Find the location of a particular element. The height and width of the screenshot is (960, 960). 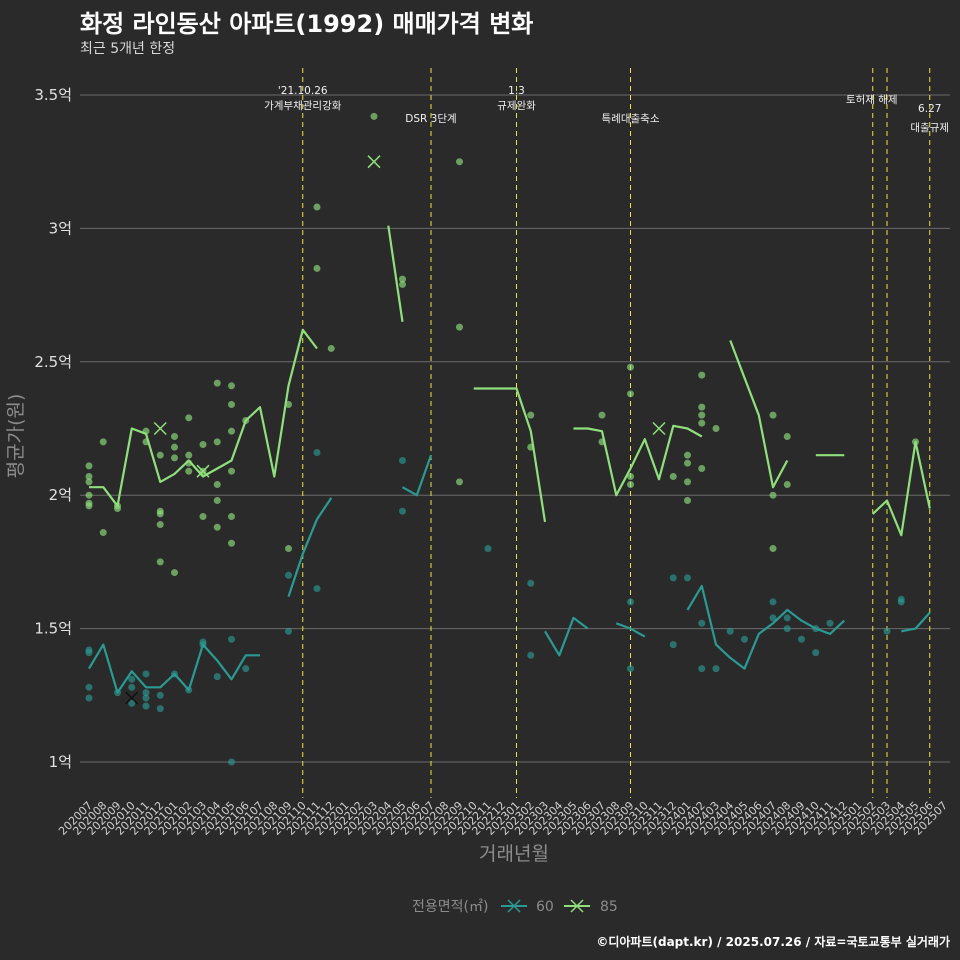

event-label: DSR 3단계 is located at coordinates (430, 119).